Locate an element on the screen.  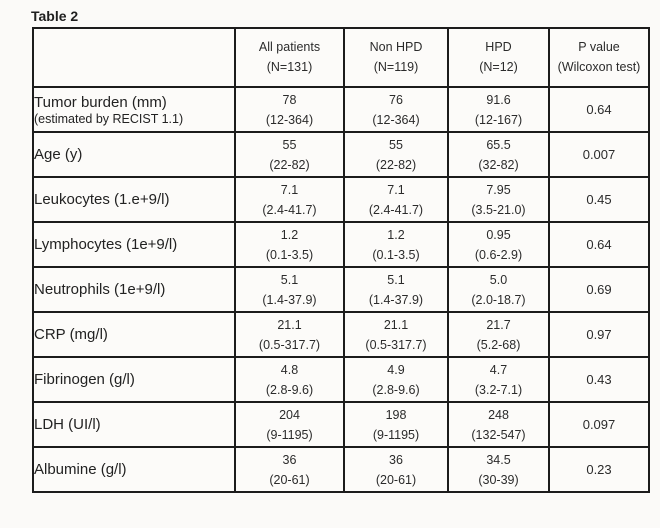
column-title: P value is located at coordinates (599, 47).